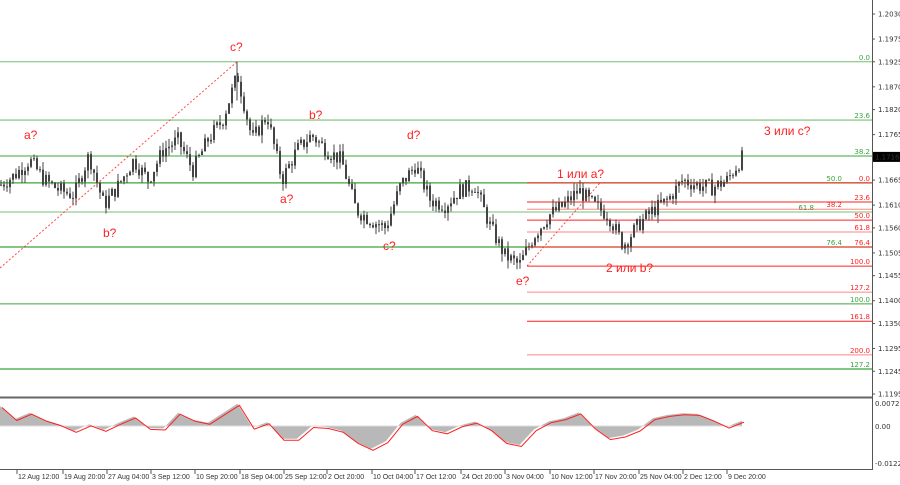 The width and height of the screenshot is (900, 485). What do you see at coordinates (860, 365) in the screenshot?
I see `fib-label-green: 127.2` at bounding box center [860, 365].